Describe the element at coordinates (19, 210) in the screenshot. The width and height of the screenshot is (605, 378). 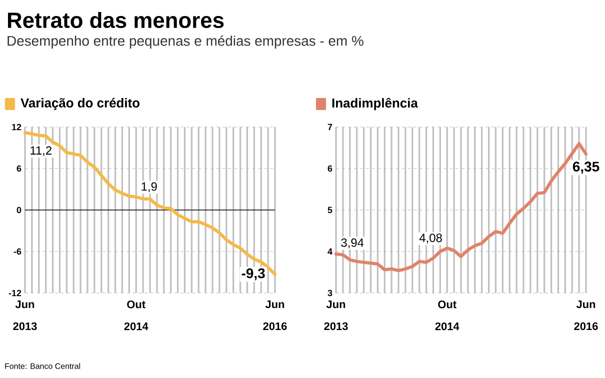
I see `y-tick-label: 0` at that location.